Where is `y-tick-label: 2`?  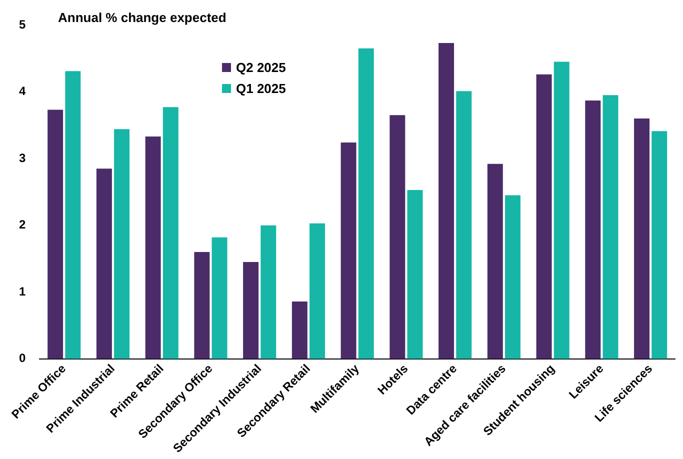 y-tick-label: 2 is located at coordinates (22, 225).